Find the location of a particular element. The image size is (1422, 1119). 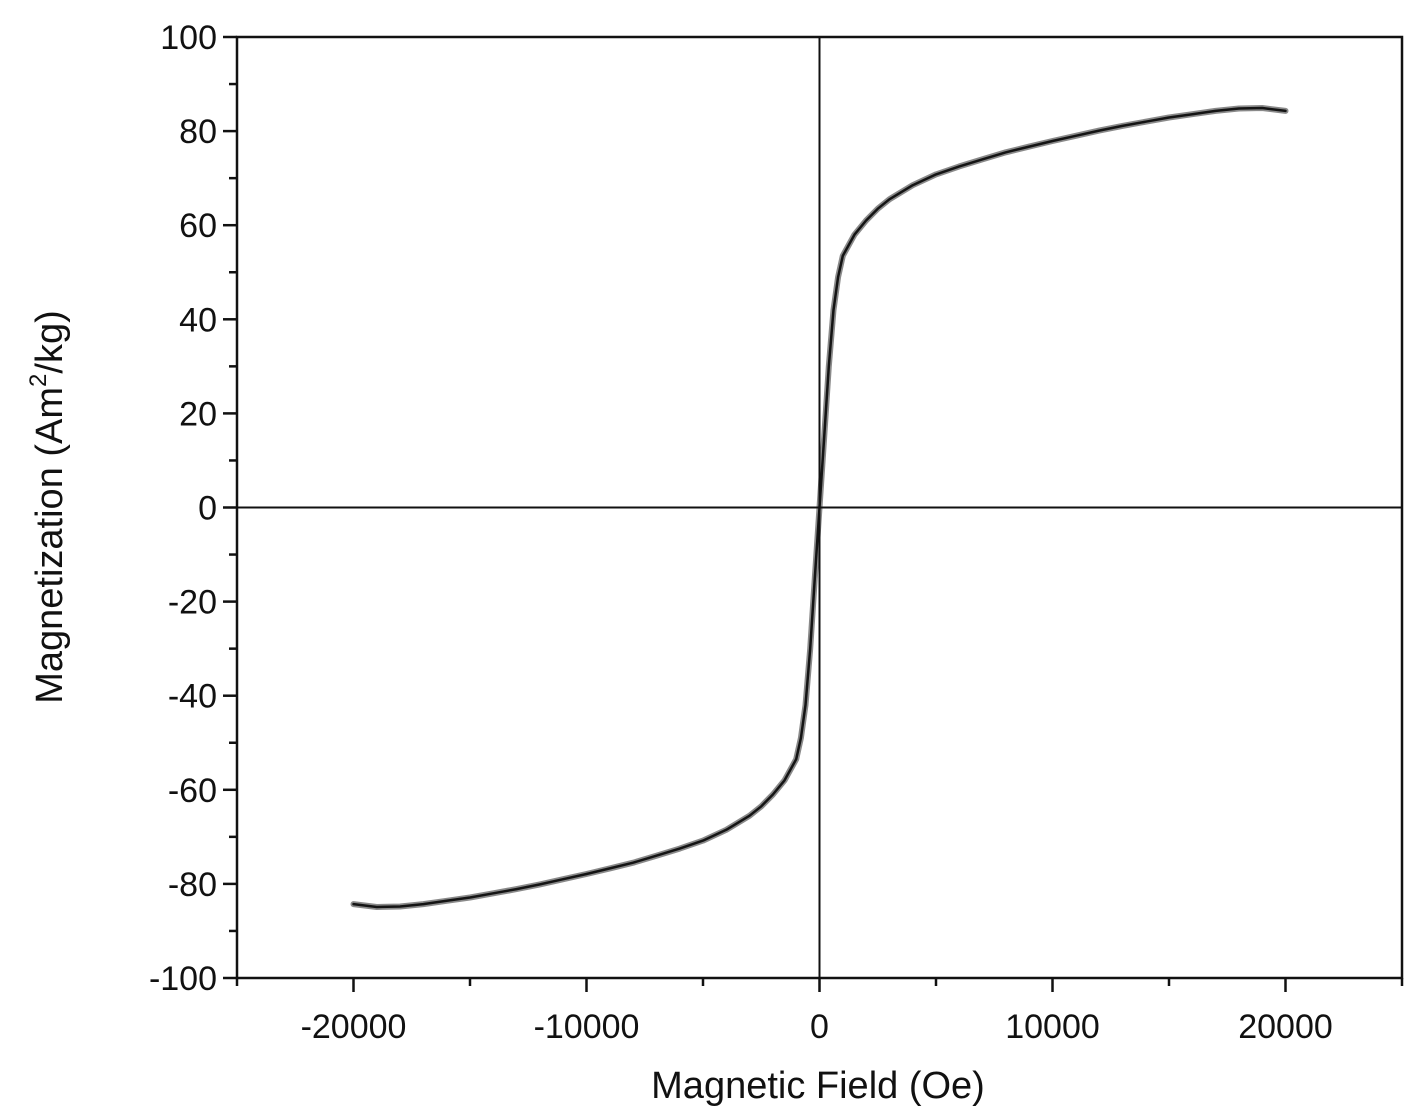

y-tick-label: 60 is located at coordinates (198, 226).